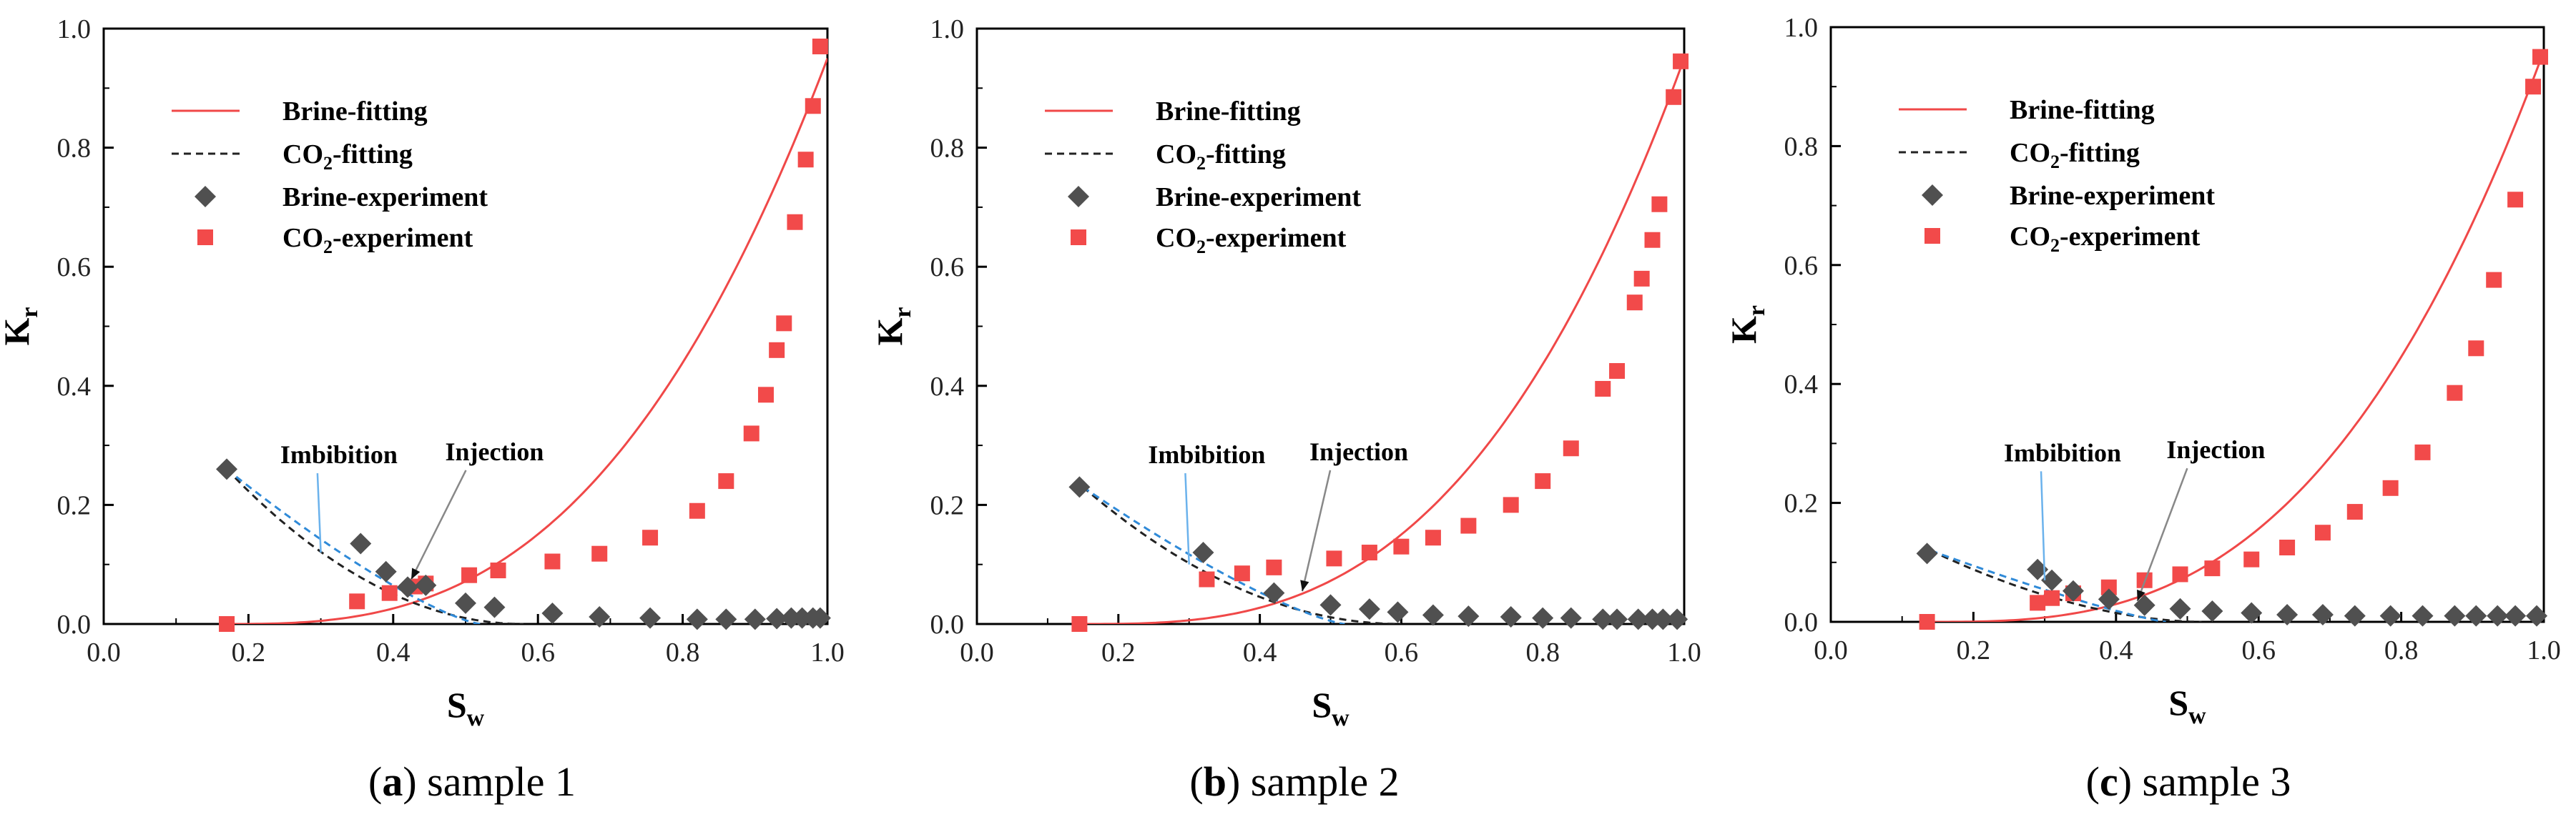 Image resolution: width=2576 pixels, height=837 pixels. Describe the element at coordinates (2116, 650) in the screenshot. I see `x-tick-label: 0.4` at that location.